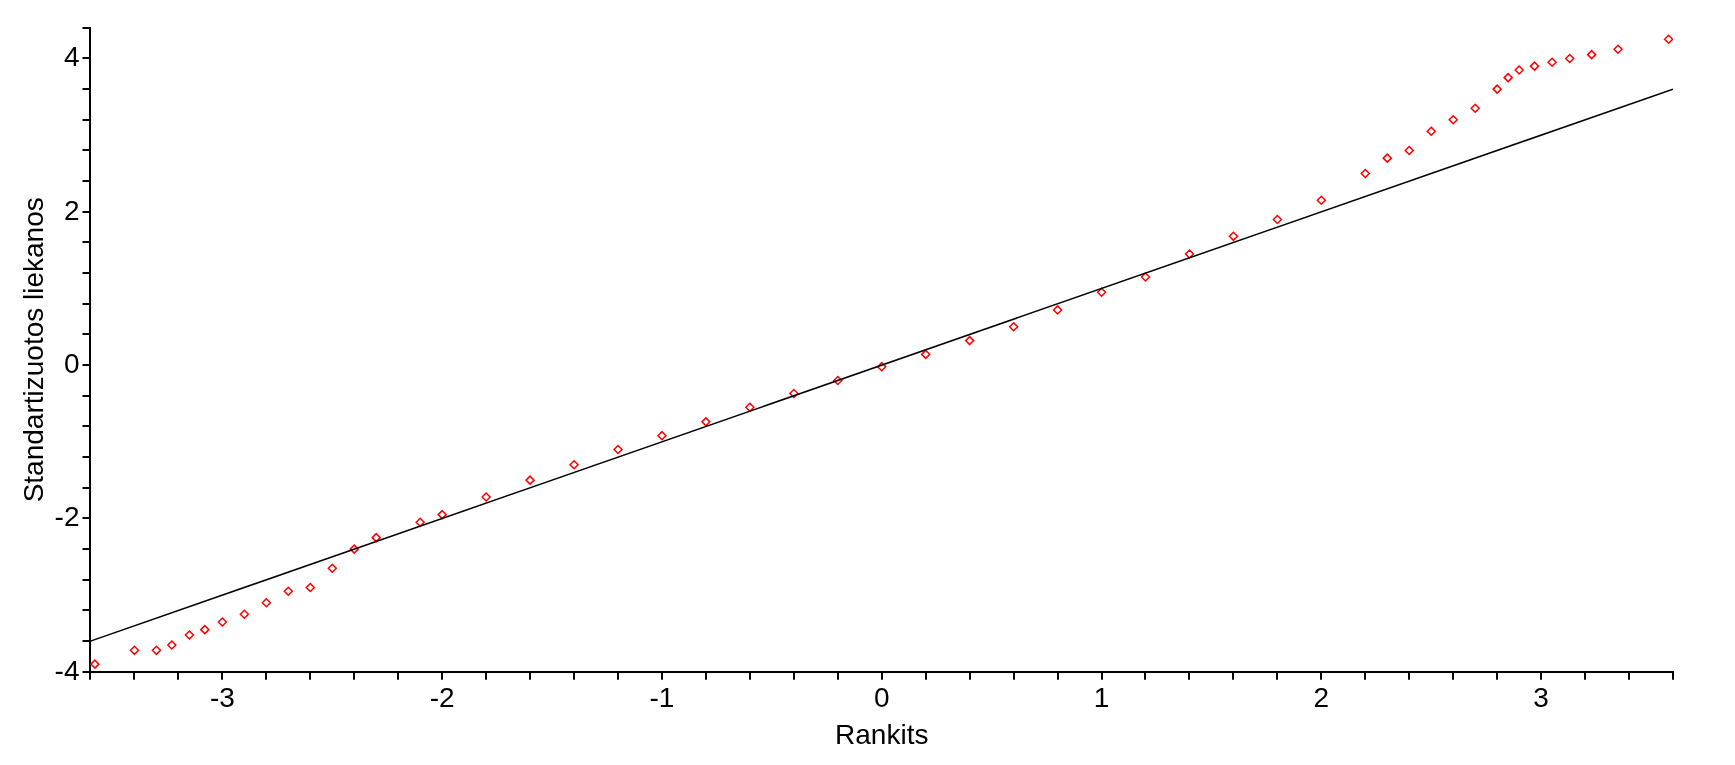 The height and width of the screenshot is (765, 1735). What do you see at coordinates (71, 57) in the screenshot?
I see `y-tick-label: 4` at bounding box center [71, 57].